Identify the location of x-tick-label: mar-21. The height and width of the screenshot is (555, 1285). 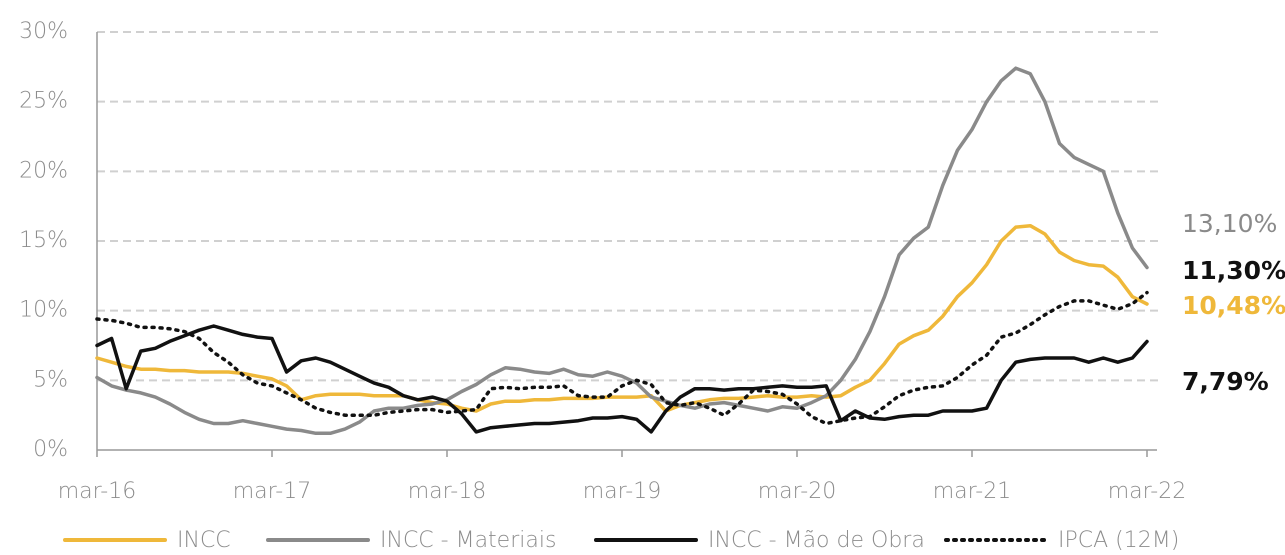
(972, 491).